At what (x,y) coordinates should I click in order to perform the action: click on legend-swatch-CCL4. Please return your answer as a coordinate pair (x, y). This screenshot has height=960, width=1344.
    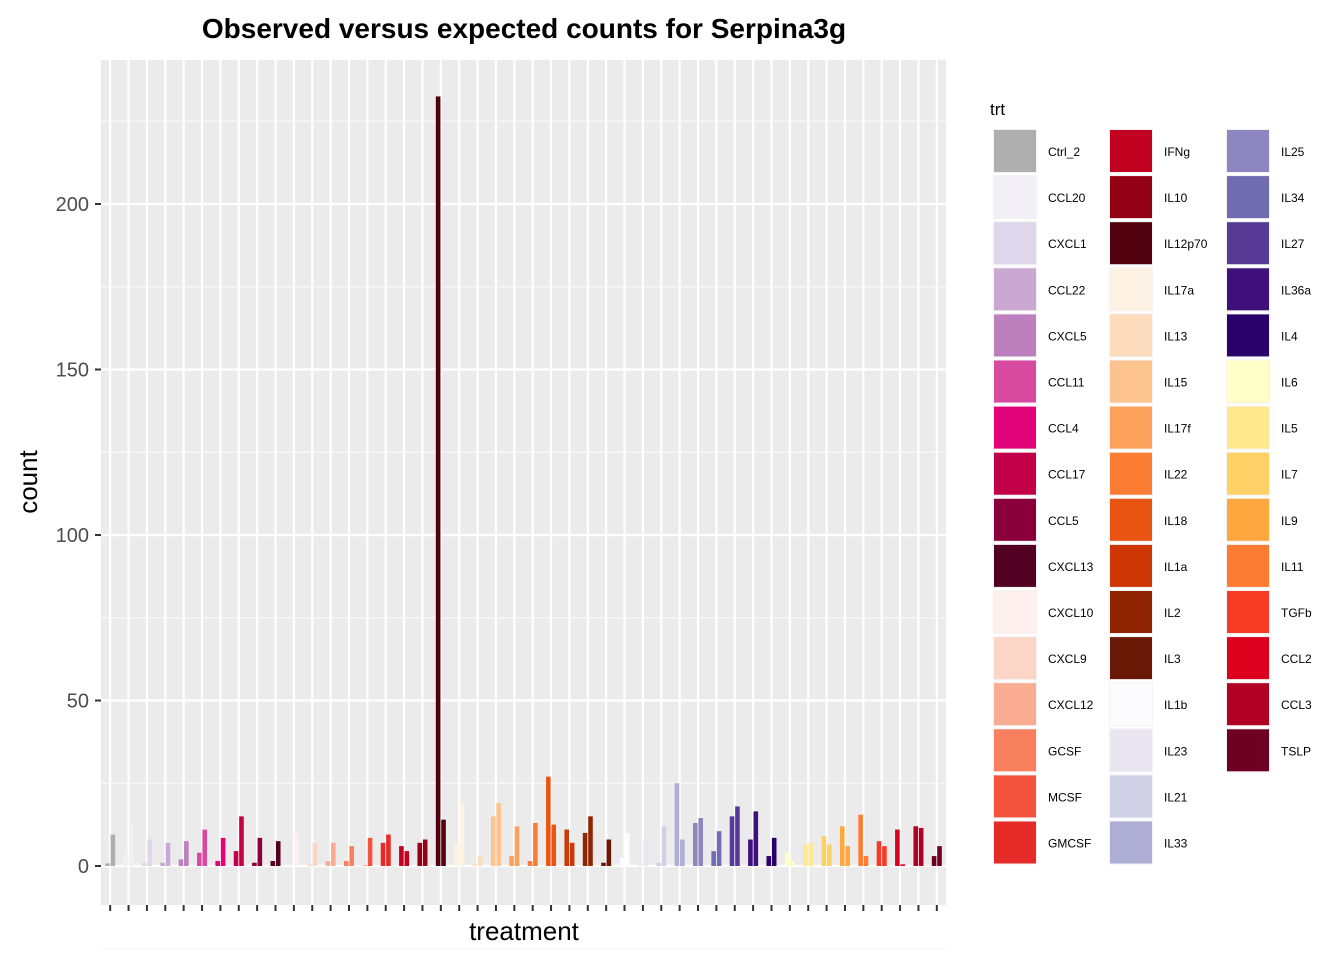
    Looking at the image, I should click on (1015, 427).